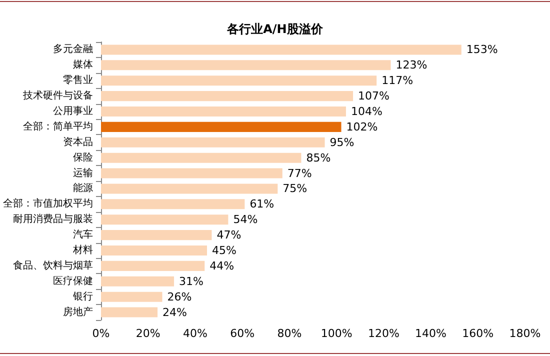 This screenshot has width=550, height=356. Describe the element at coordinates (78, 312) in the screenshot. I see `y-tick-label: 房地产` at that location.